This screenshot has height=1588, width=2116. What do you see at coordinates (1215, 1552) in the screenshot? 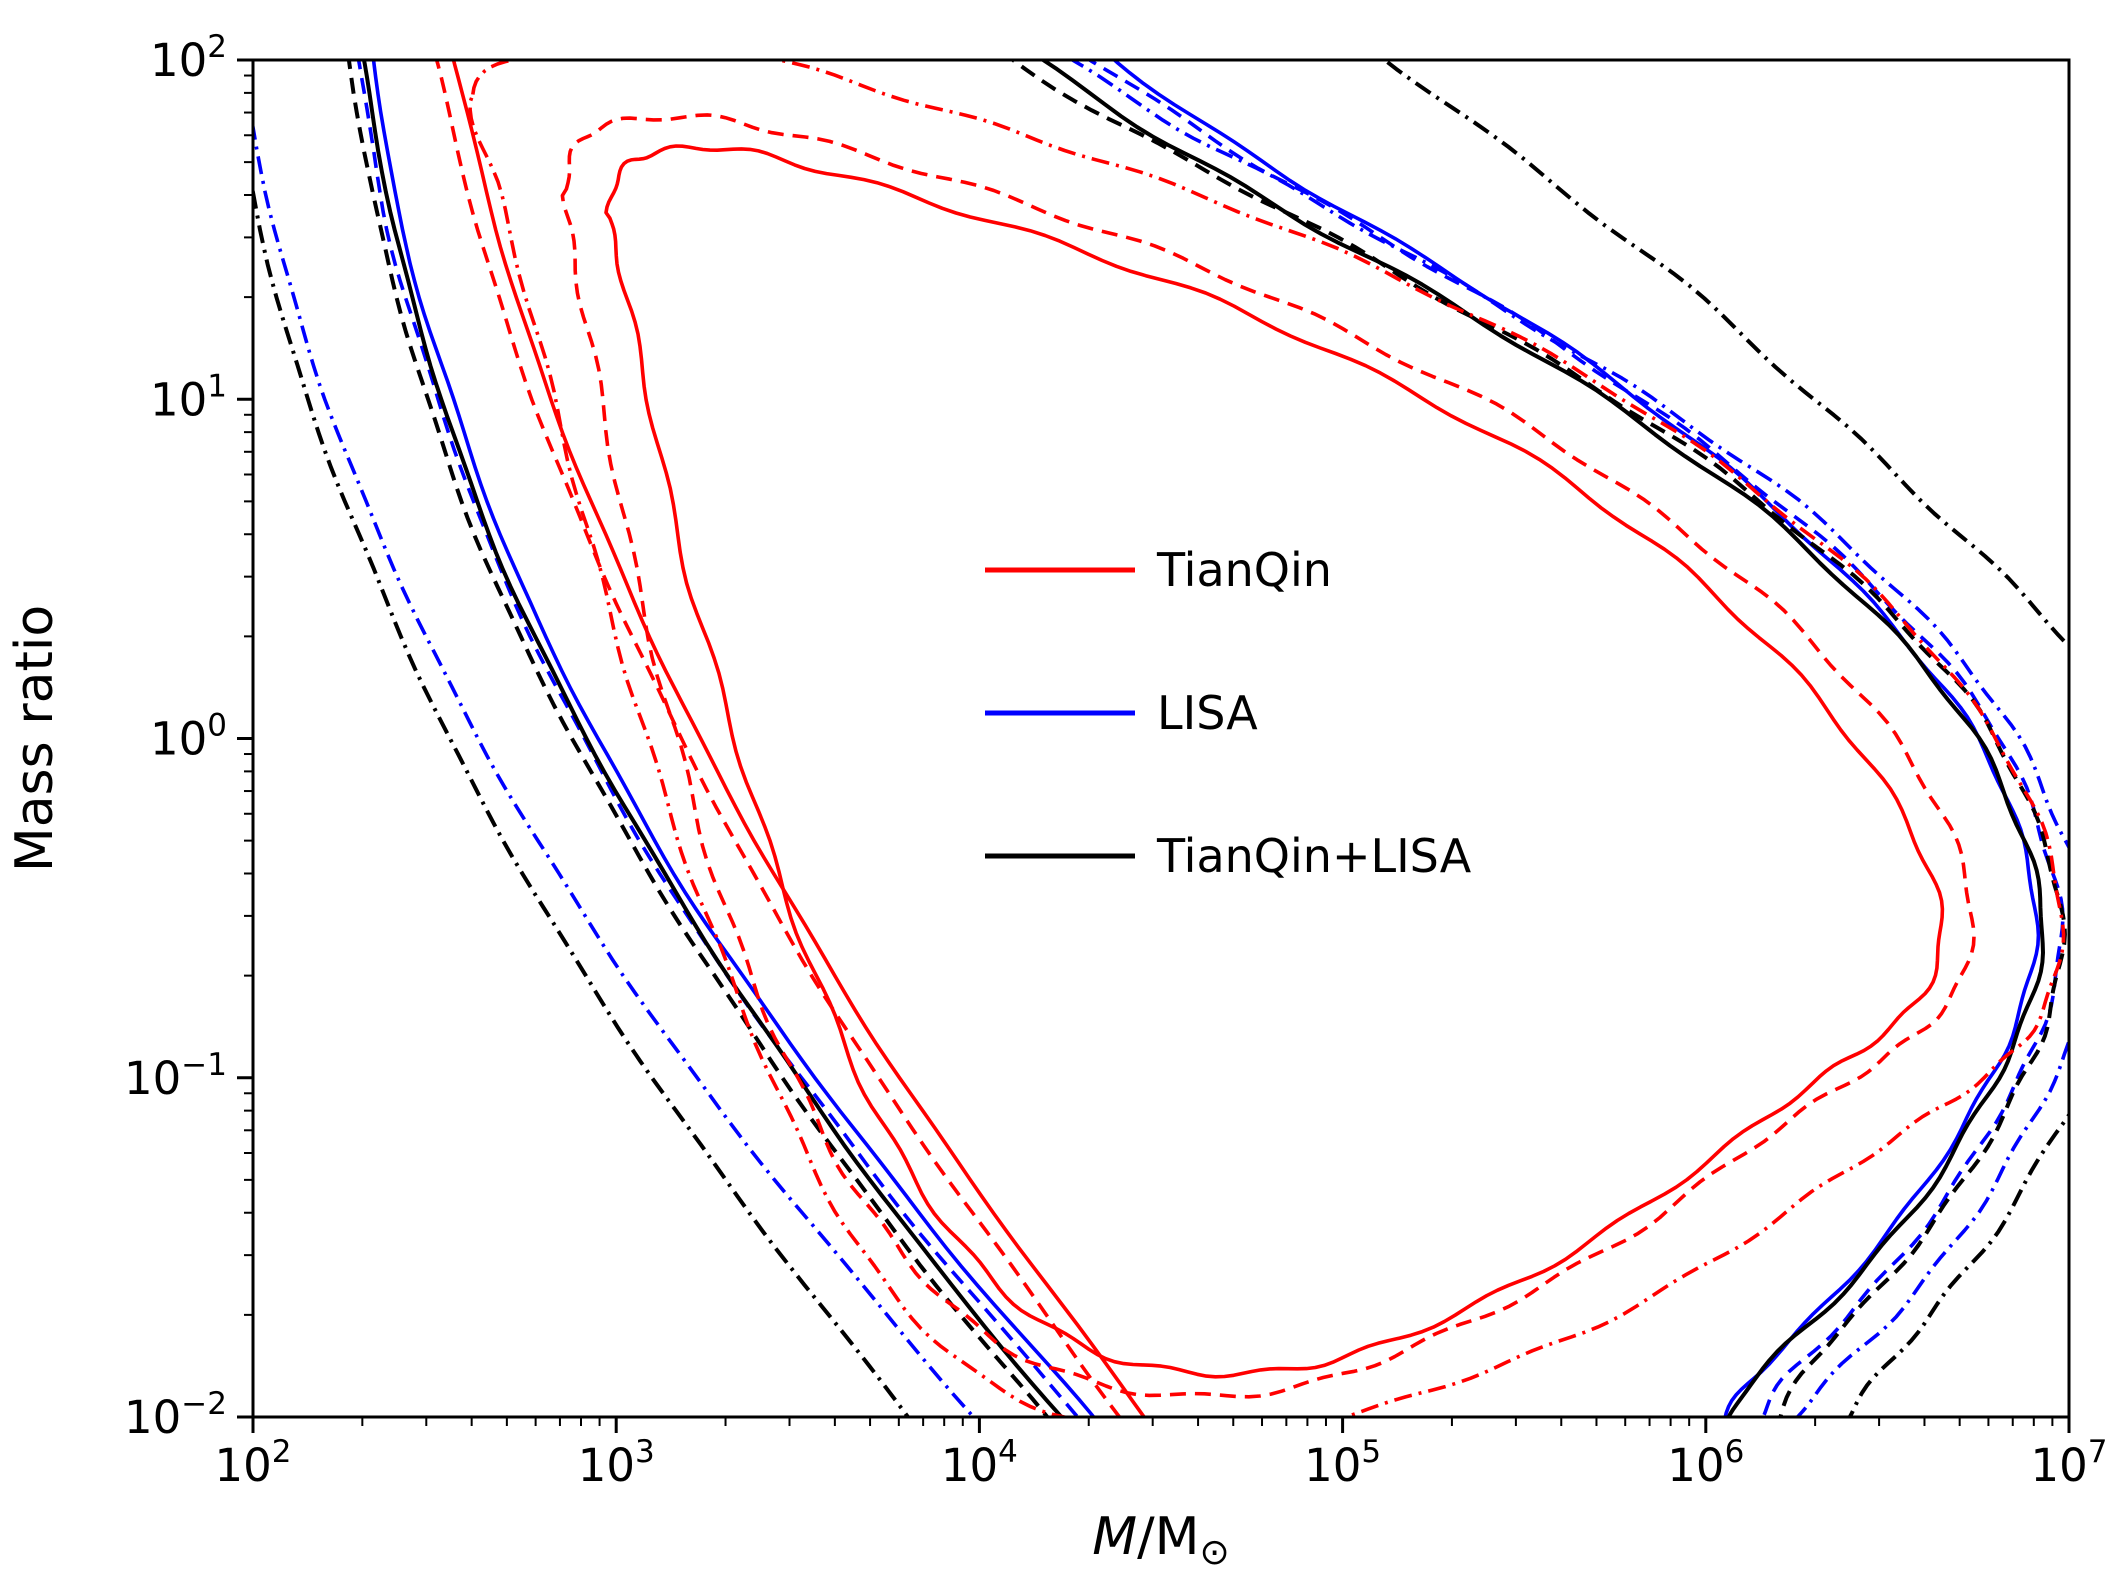
I see `x-axis-label-part: ⊙` at bounding box center [1215, 1552].